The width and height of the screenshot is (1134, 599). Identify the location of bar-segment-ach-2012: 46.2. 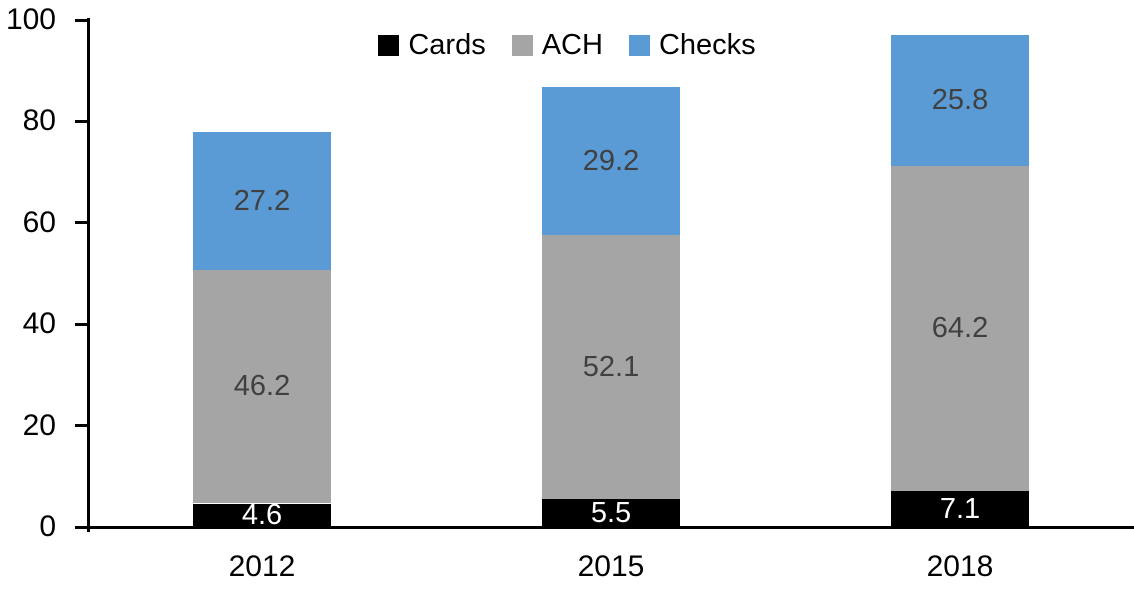
(262, 386).